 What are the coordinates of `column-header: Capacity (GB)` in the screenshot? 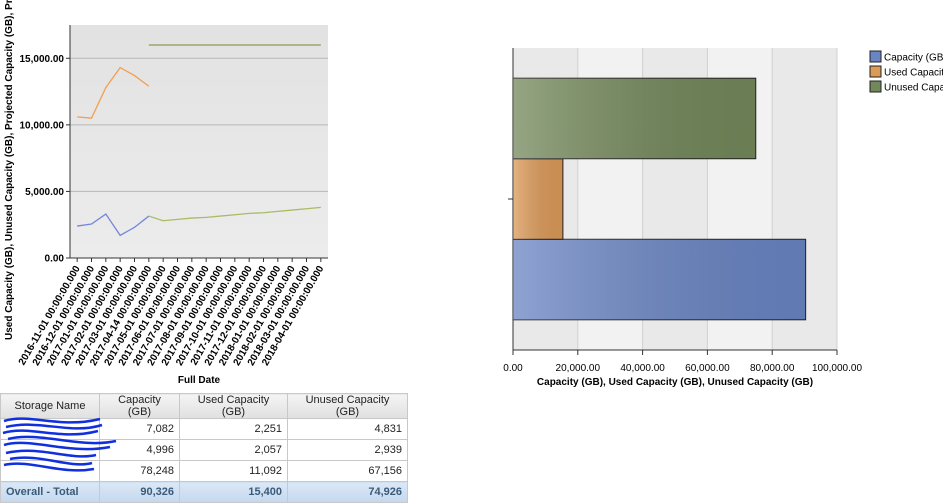 It's located at (139, 406).